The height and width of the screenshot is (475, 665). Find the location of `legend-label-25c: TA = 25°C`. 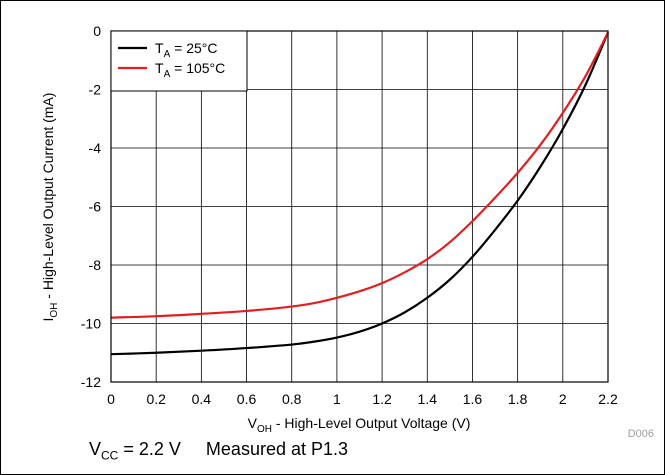

legend-label-25c: TA = 25°C is located at coordinates (186, 50).